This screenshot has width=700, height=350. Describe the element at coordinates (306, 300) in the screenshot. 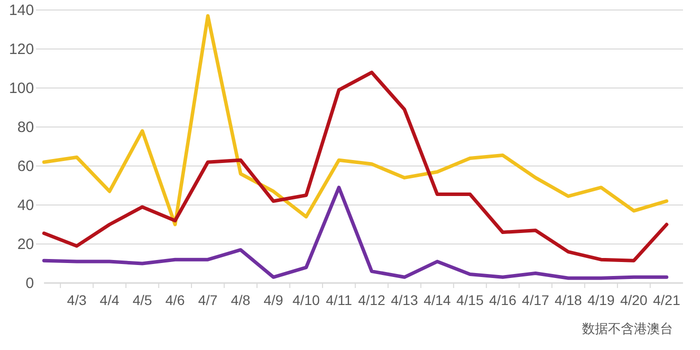

I see `x-tick-label: 4/10` at that location.